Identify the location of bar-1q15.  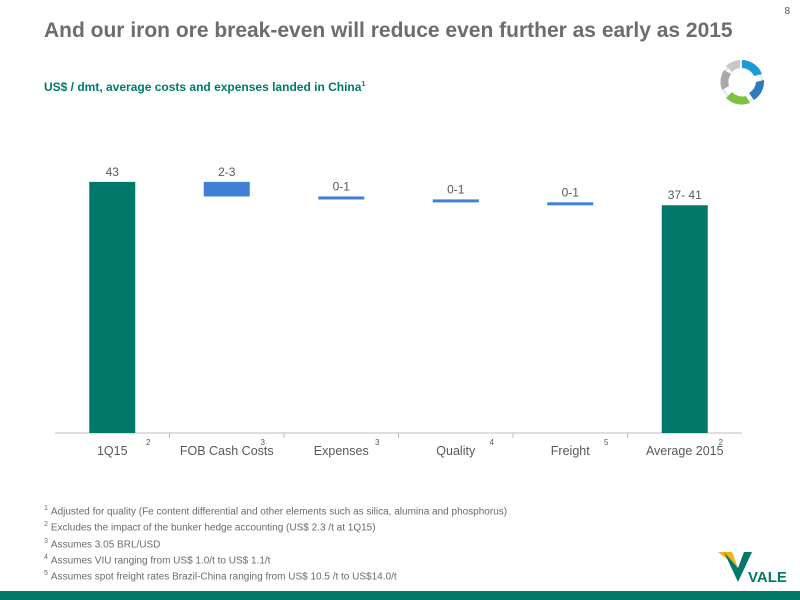
(112, 307).